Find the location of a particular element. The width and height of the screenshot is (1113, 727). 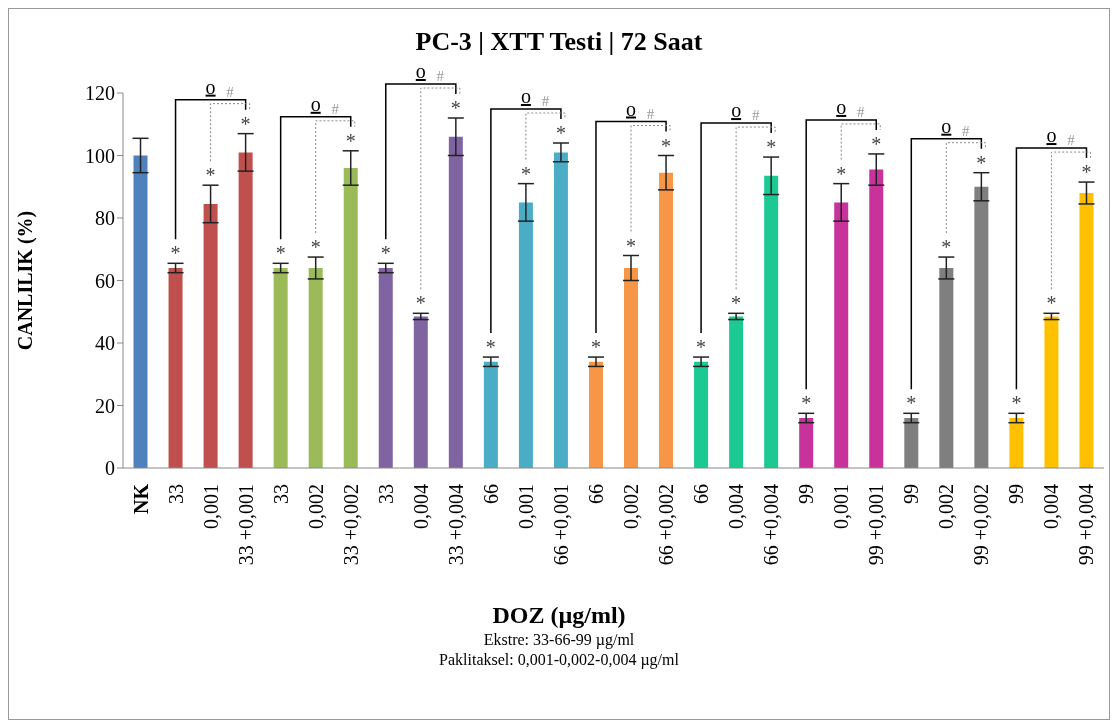

y-tick-label: 0 is located at coordinates (110, 468).